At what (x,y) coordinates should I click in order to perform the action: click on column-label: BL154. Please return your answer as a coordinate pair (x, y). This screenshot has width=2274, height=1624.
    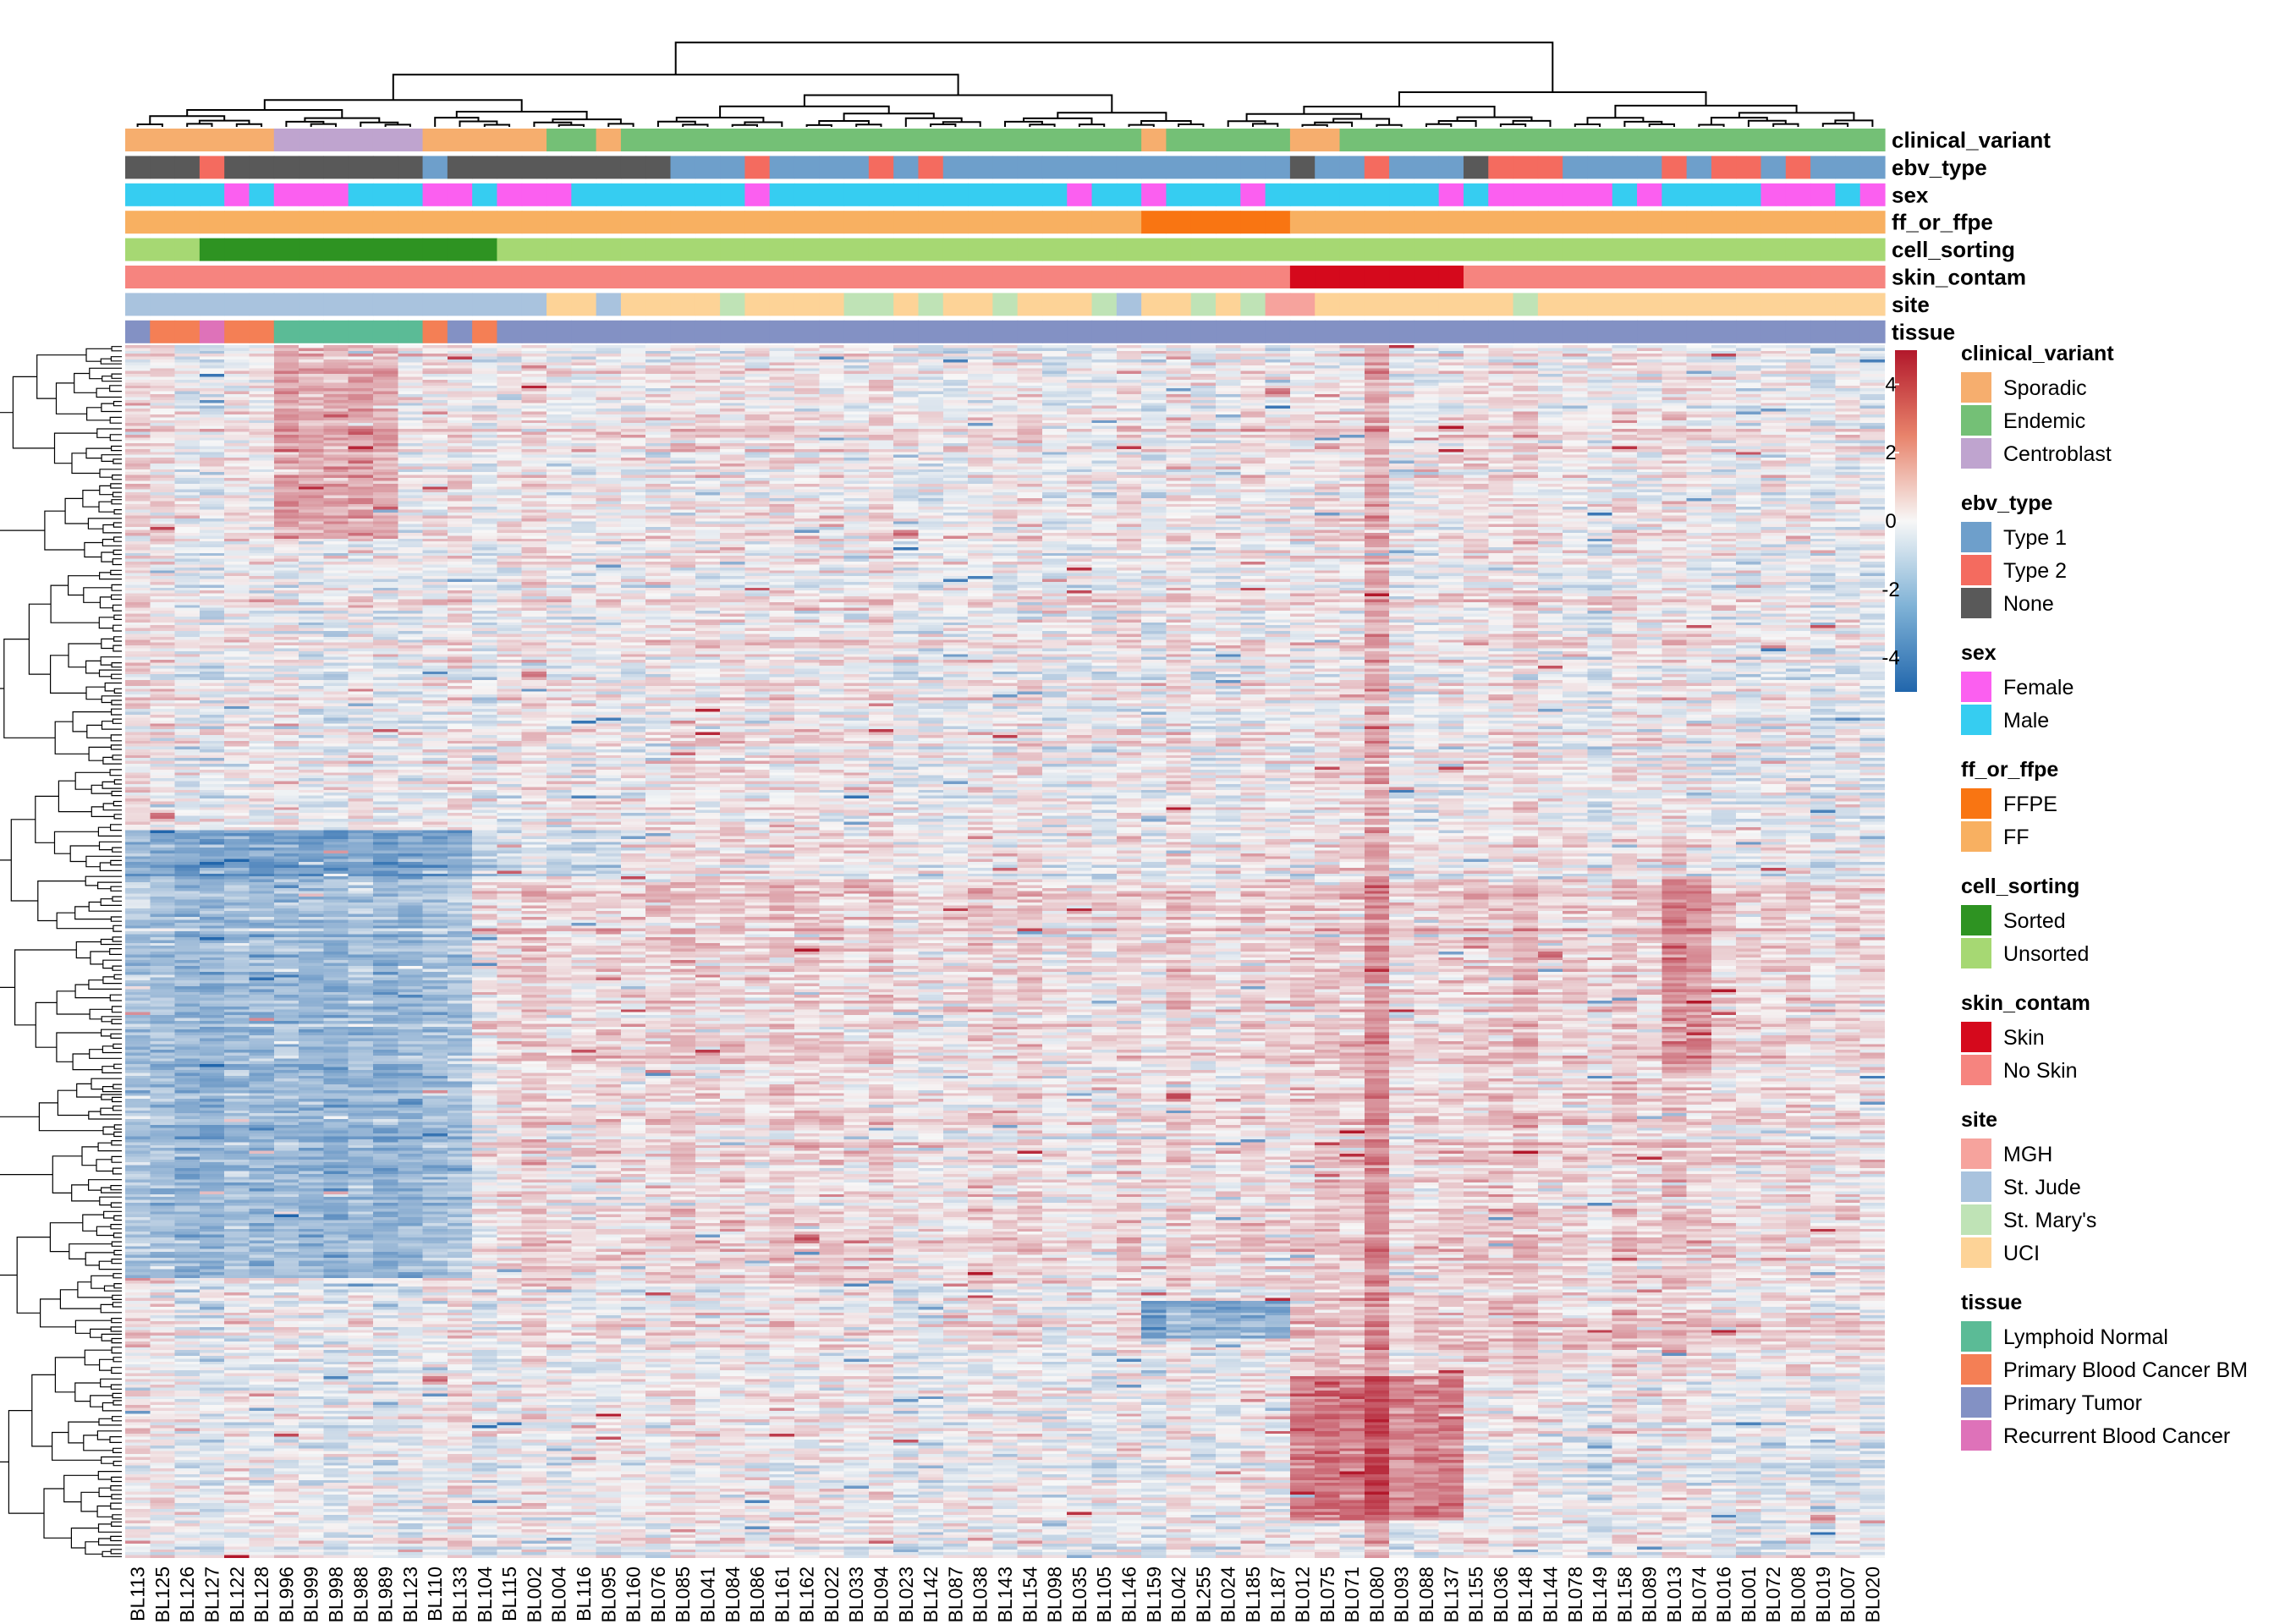
    Looking at the image, I should click on (1030, 1595).